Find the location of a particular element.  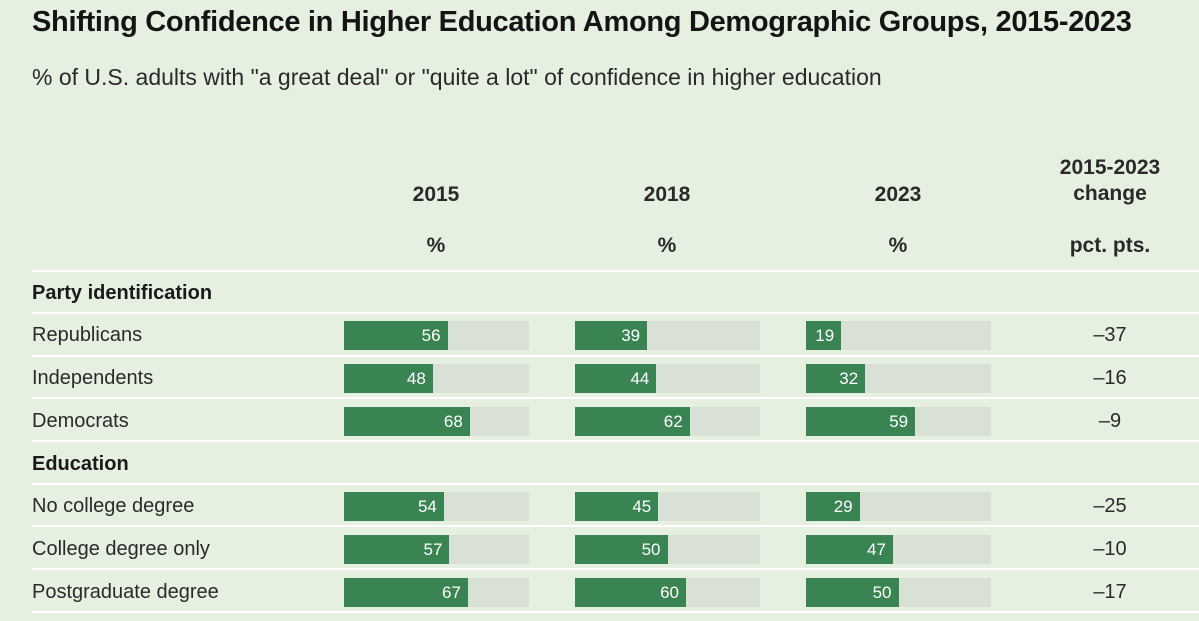

bar-value-label: 56 is located at coordinates (431, 335).